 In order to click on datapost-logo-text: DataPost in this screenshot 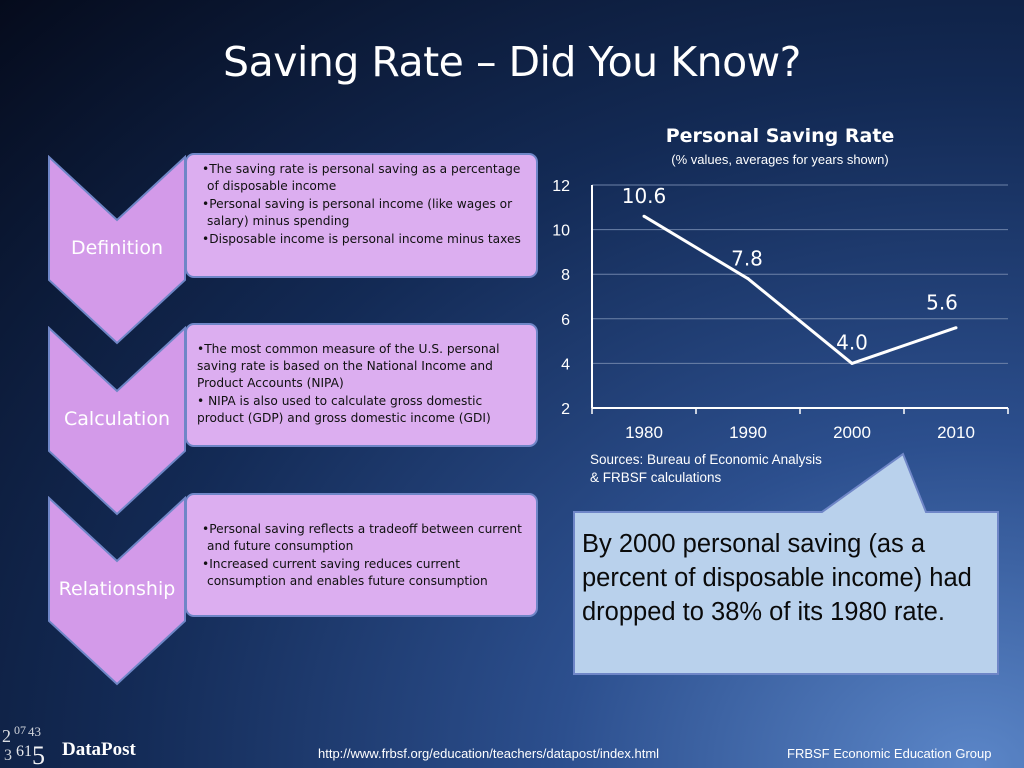, I will do `click(99, 749)`.